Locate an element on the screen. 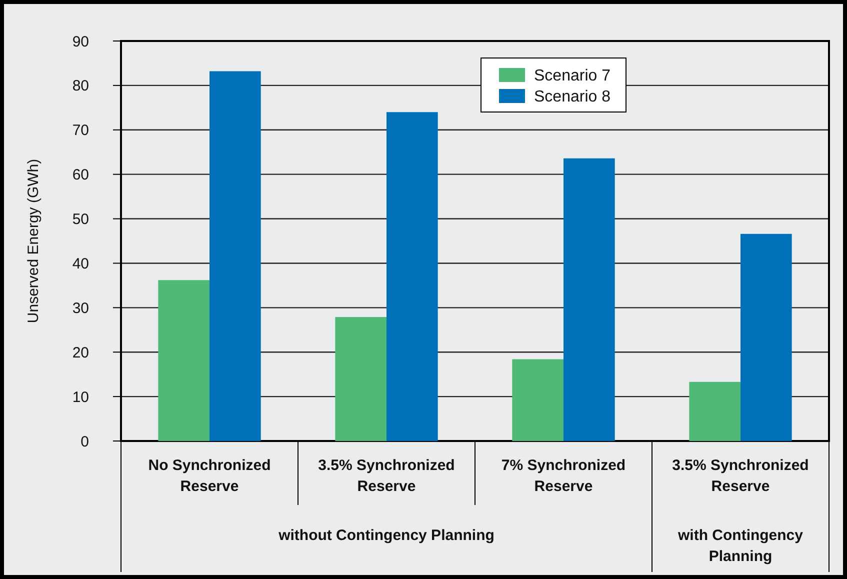 This screenshot has width=847, height=579. legend-label: Scenario 8 is located at coordinates (572, 97).